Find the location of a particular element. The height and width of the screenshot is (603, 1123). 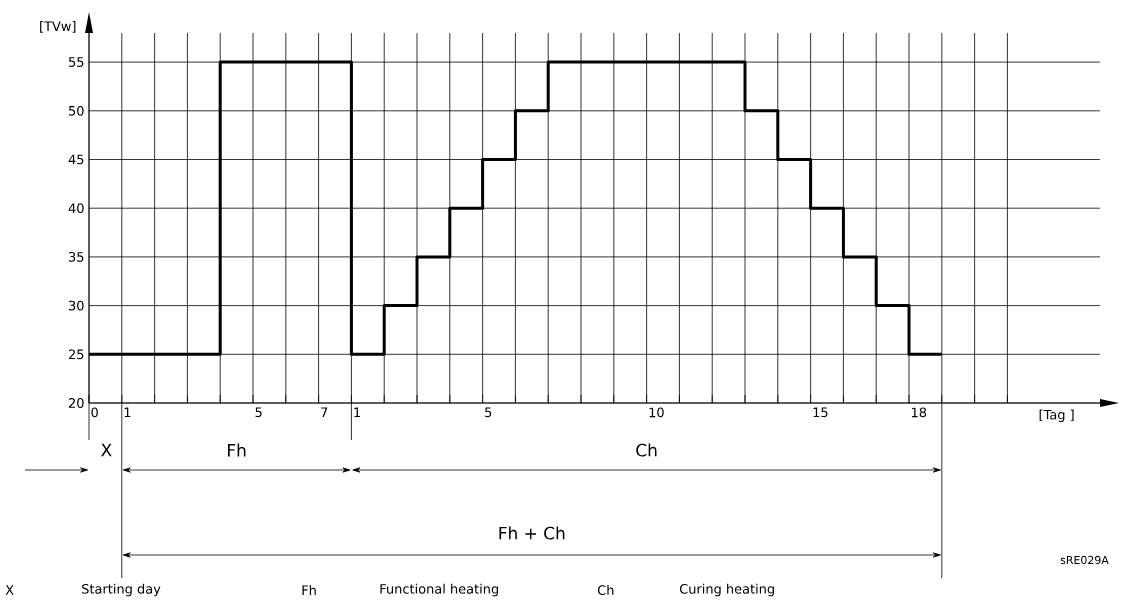

y-axis-title: [TVw] is located at coordinates (58, 27).